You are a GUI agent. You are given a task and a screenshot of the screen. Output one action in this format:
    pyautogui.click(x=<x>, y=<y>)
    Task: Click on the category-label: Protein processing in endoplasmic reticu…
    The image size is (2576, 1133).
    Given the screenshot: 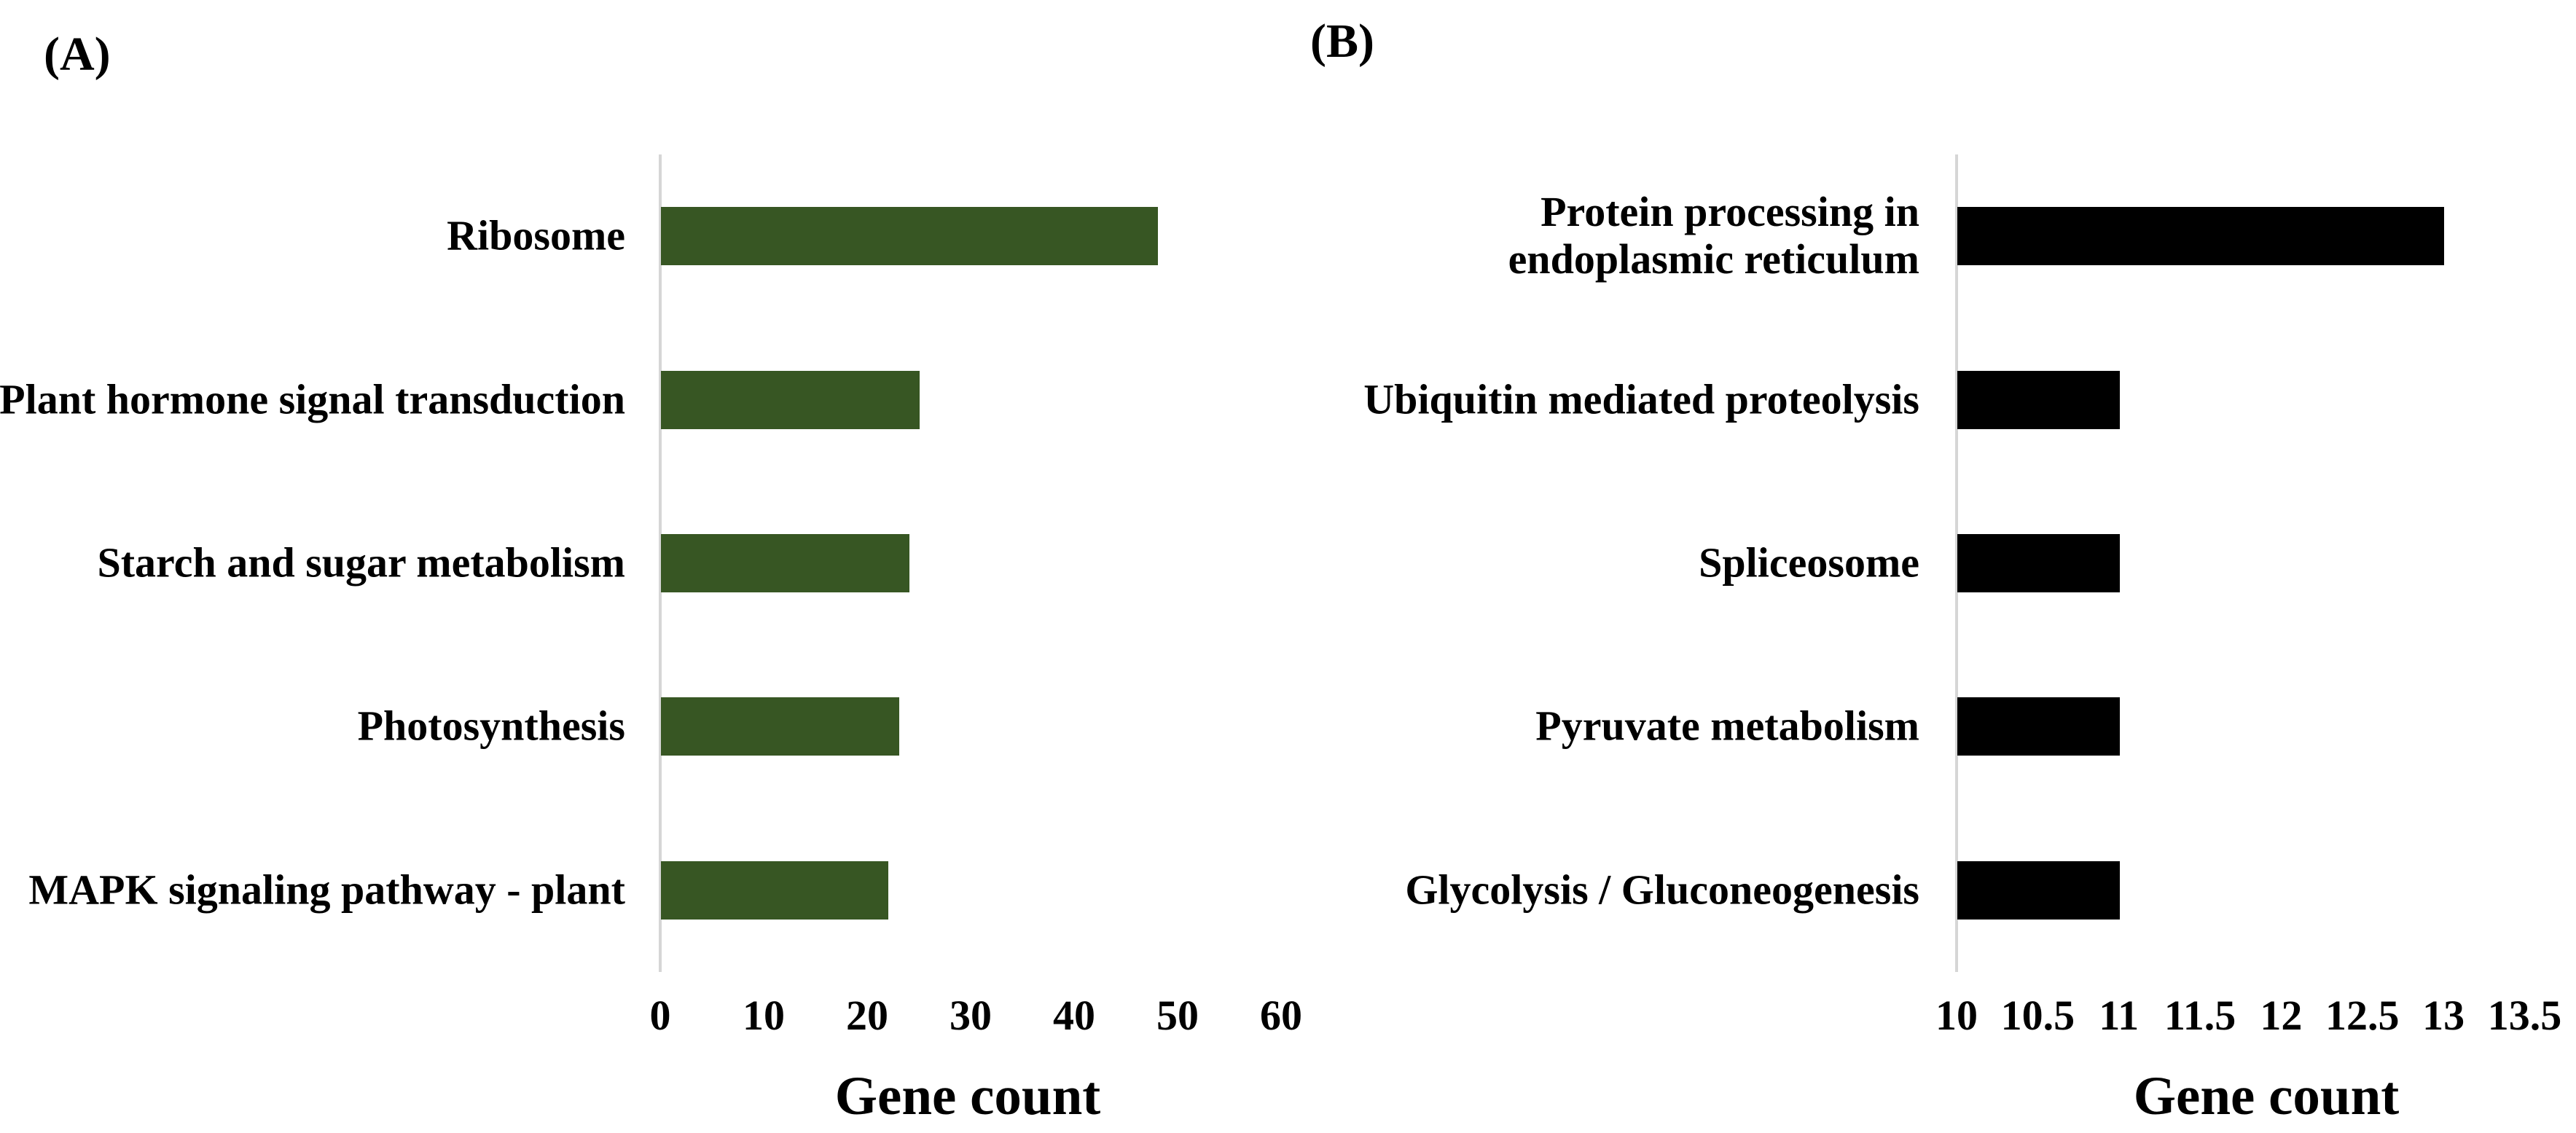 What is the action you would take?
    pyautogui.click(x=1713, y=235)
    